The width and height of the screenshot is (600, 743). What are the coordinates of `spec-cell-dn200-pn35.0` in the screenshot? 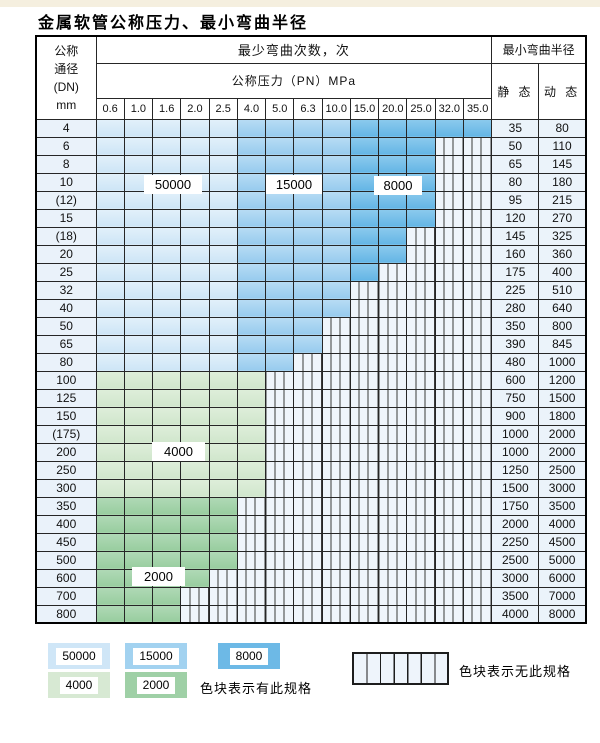 It's located at (477, 452).